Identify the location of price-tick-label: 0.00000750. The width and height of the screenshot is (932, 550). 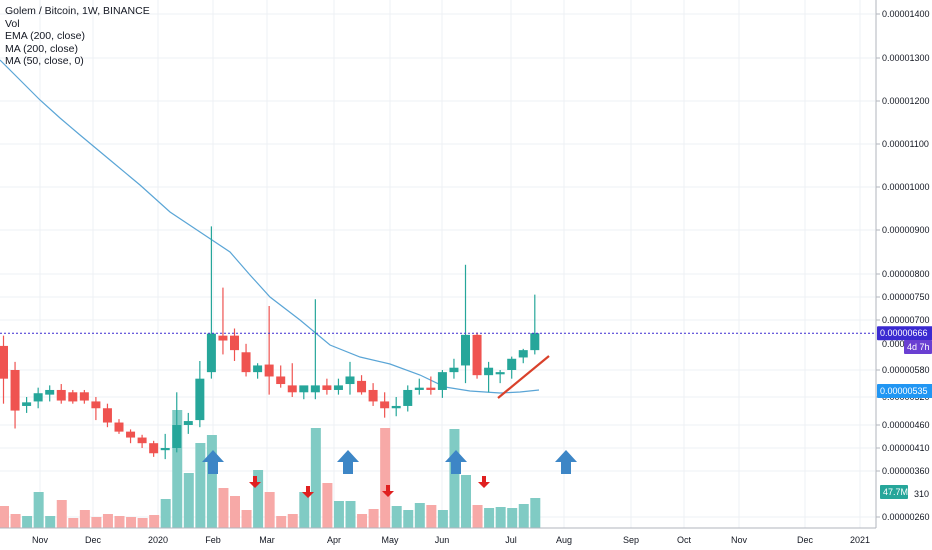
(906, 297).